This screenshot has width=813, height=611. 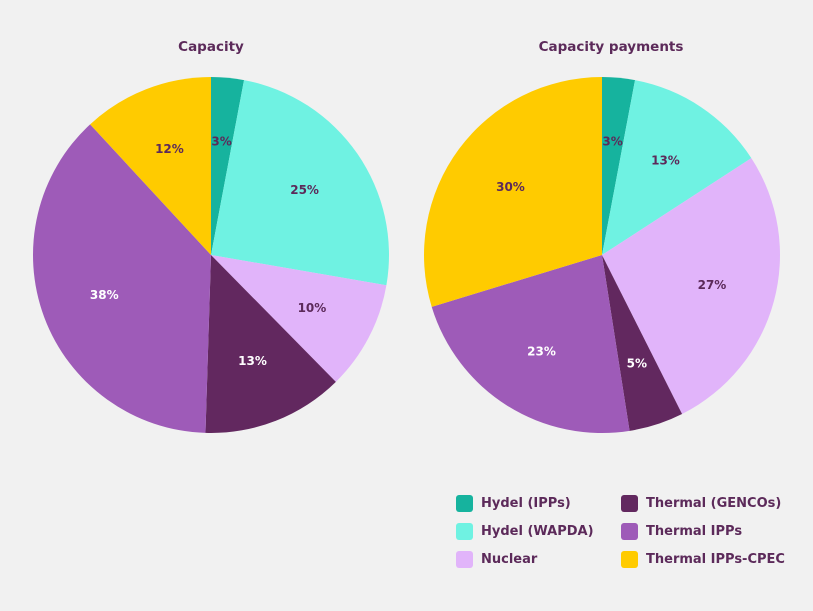 I want to click on legend-item: Thermal IPPs-CPEC, so click(x=711, y=559).